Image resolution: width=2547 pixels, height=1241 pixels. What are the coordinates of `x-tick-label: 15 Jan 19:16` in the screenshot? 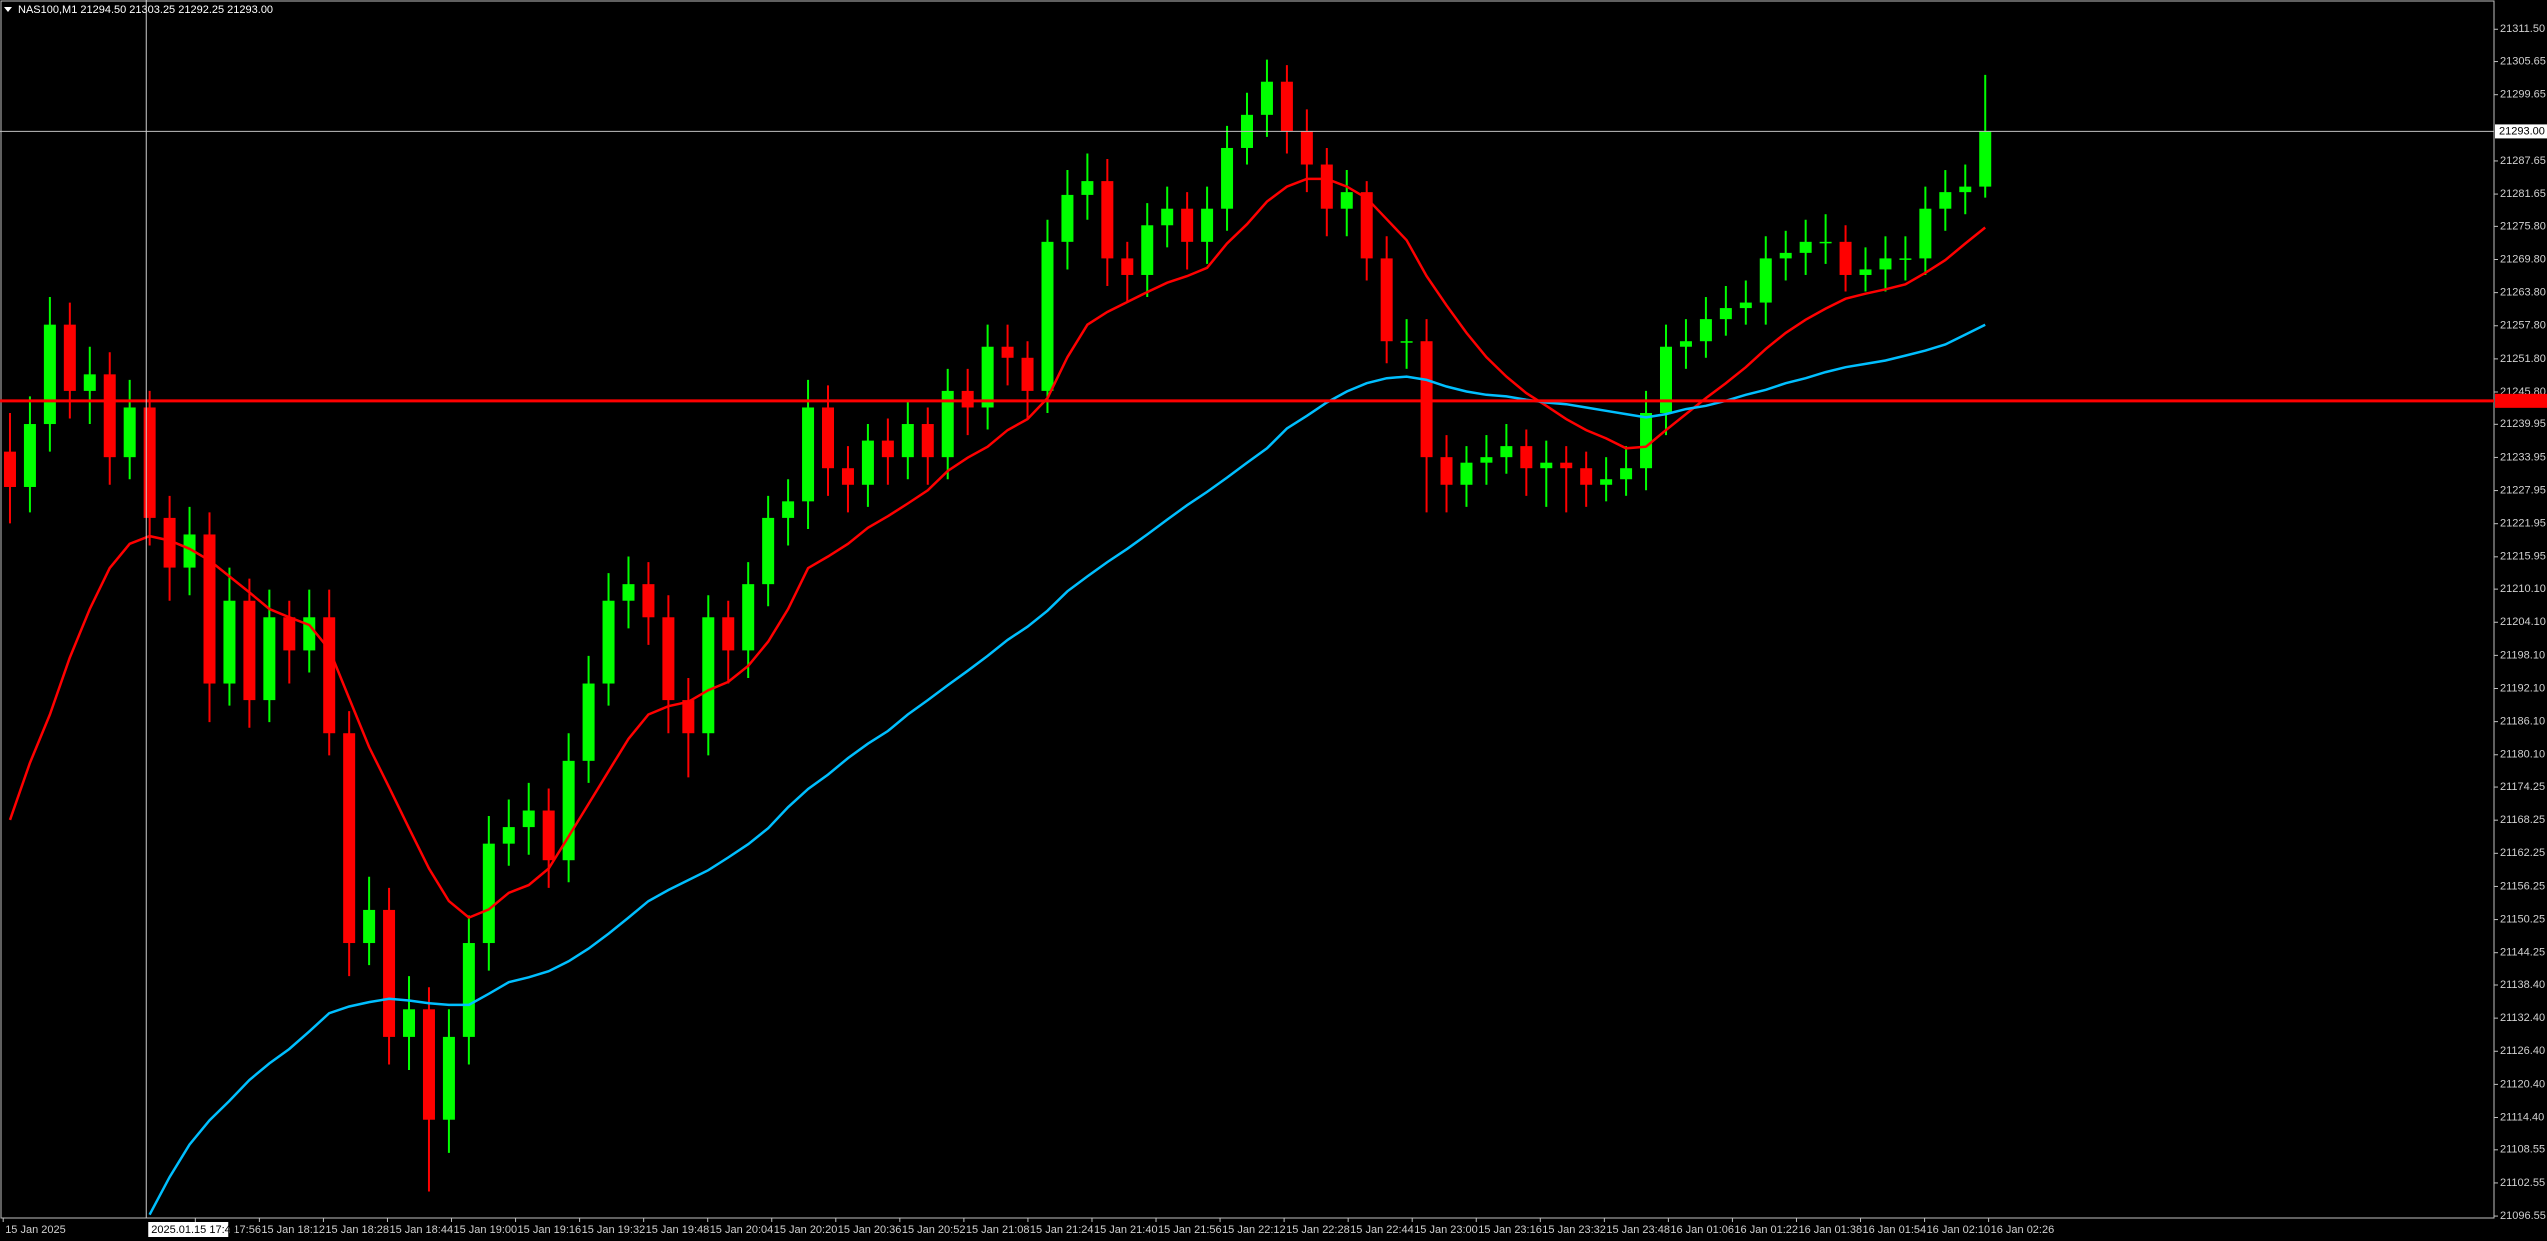 It's located at (550, 1230).